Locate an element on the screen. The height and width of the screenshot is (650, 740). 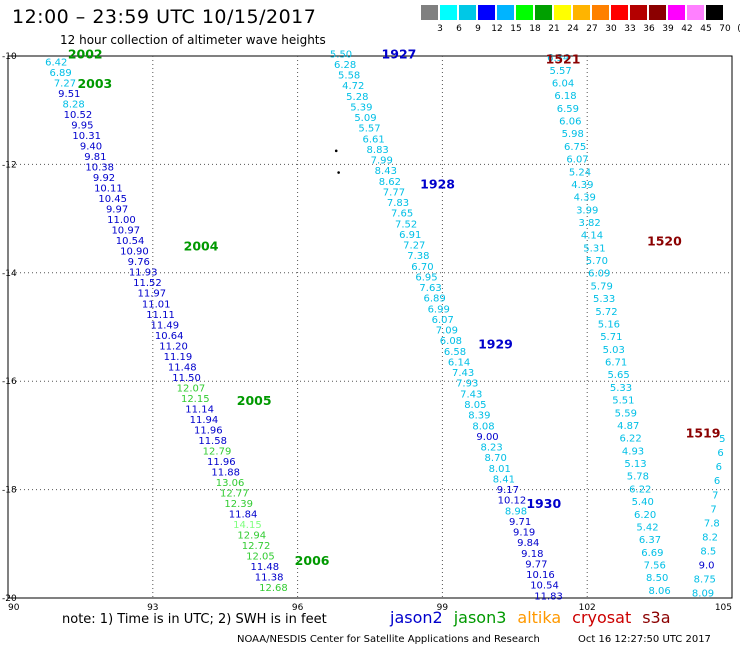
wave-height-value: 7.65 is located at coordinates (402, 214).